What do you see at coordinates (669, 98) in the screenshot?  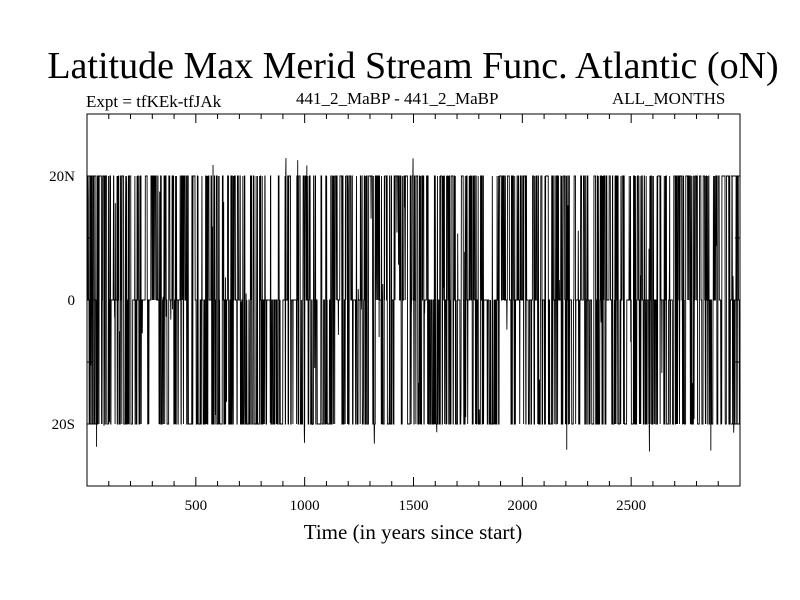 I see `months-label: ALL_MONTHS` at bounding box center [669, 98].